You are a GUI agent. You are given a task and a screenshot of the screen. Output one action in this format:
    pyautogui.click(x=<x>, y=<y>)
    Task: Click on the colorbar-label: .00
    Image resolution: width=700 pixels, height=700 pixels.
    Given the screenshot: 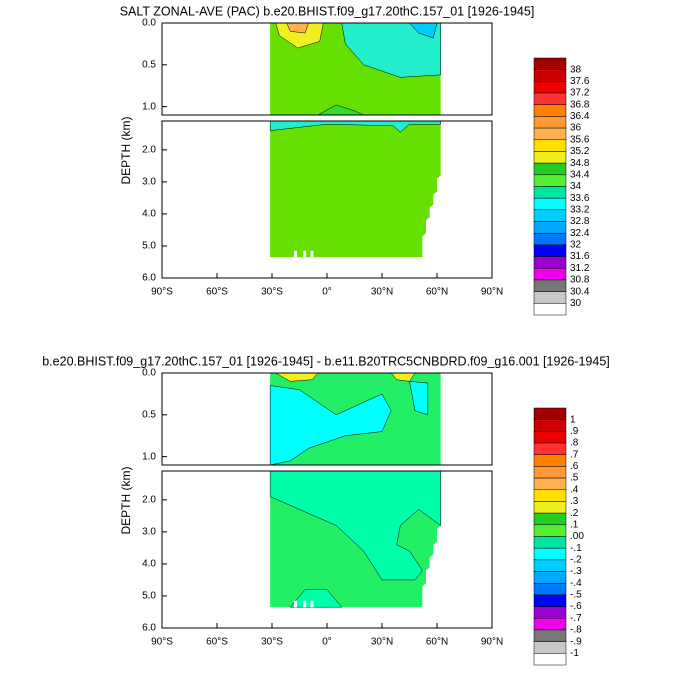 What is the action you would take?
    pyautogui.click(x=577, y=536)
    